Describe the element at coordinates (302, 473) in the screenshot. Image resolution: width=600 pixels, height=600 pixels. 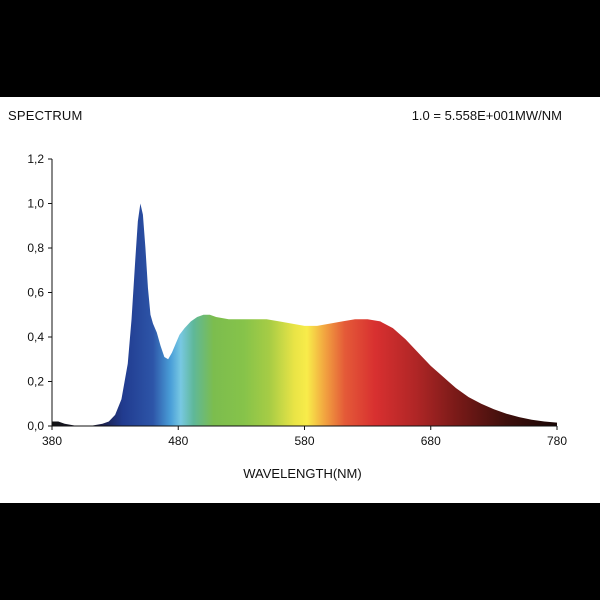
I see `x-axis-label: WAVELENGTH(NM)` at that location.